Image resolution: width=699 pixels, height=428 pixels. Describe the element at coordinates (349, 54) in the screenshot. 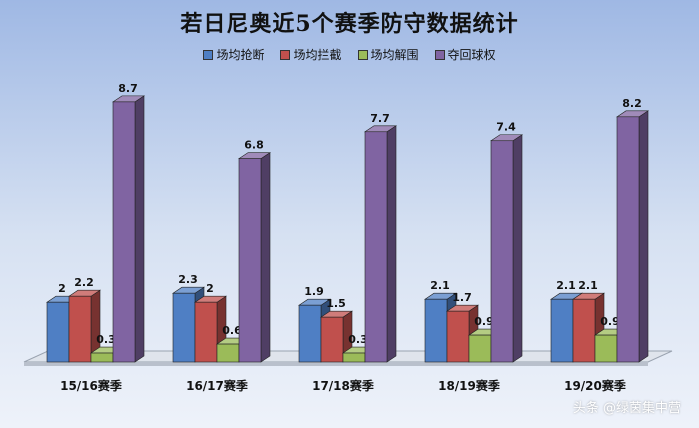

I see `chart-legend: 场均抢断 场均拦截 场均解围 夺回球权` at that location.